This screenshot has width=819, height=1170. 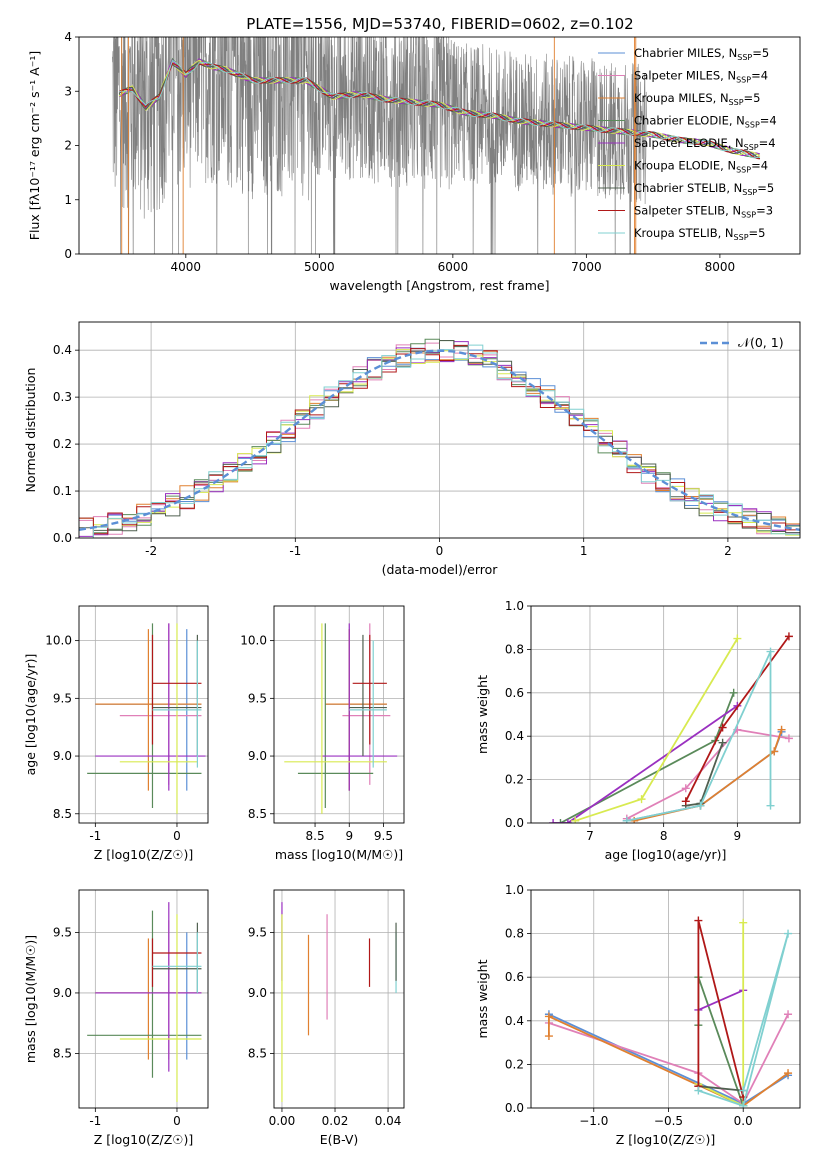 I want to click on x-tick-label: 8, so click(x=664, y=836).